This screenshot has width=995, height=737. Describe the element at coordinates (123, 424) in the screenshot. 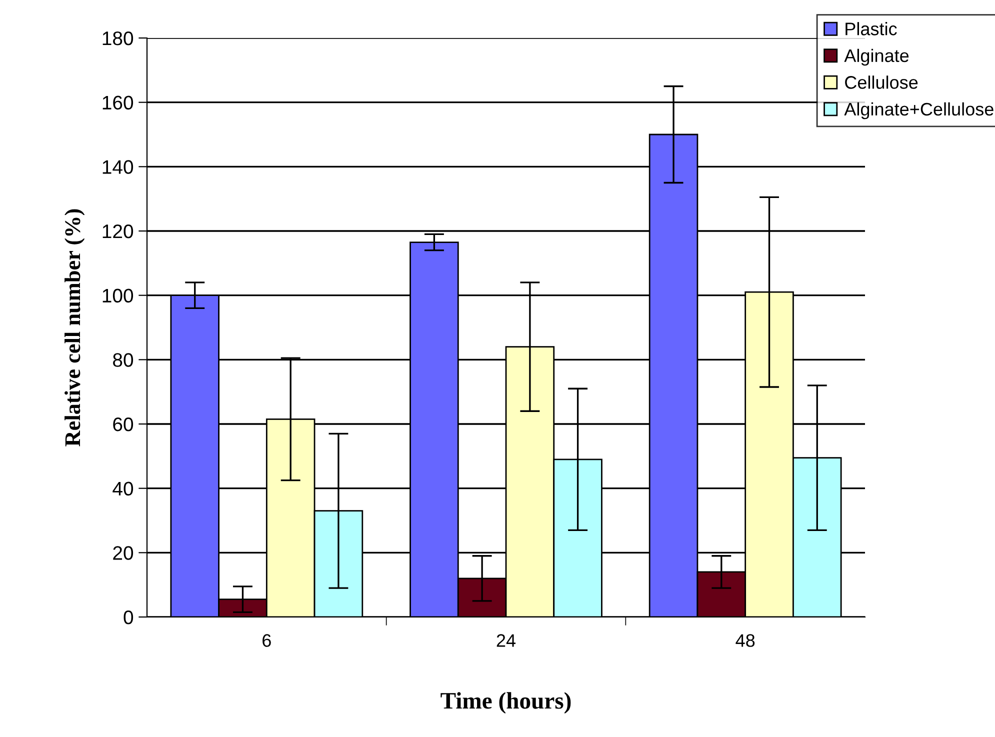

I see `y-tick-label: 60` at that location.